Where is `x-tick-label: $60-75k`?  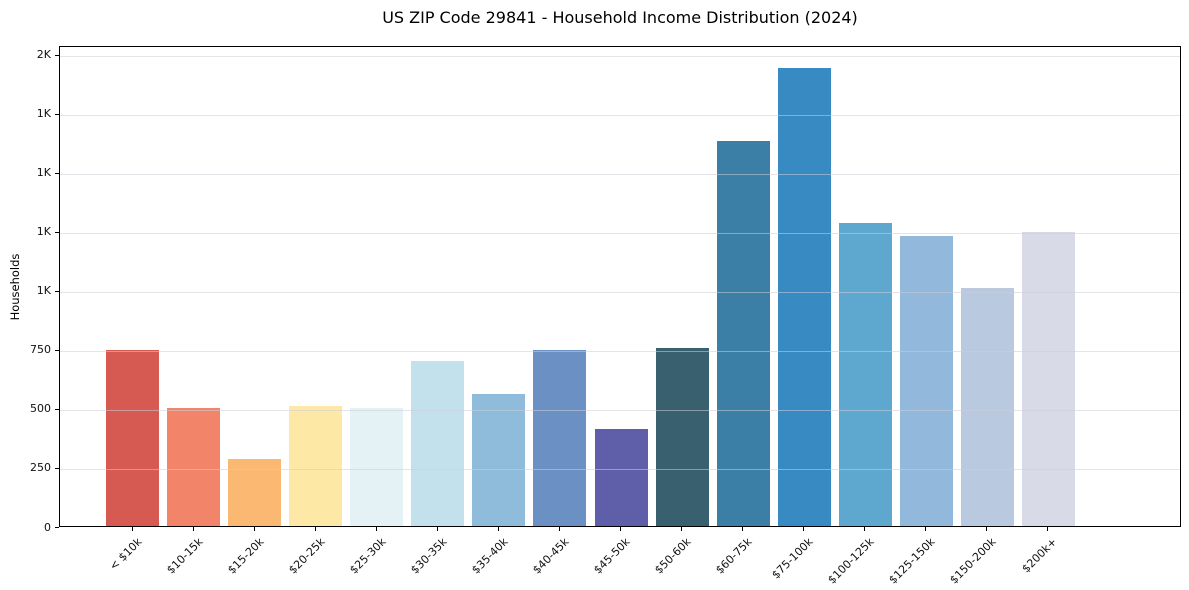 x-tick-label: $60-75k is located at coordinates (734, 556).